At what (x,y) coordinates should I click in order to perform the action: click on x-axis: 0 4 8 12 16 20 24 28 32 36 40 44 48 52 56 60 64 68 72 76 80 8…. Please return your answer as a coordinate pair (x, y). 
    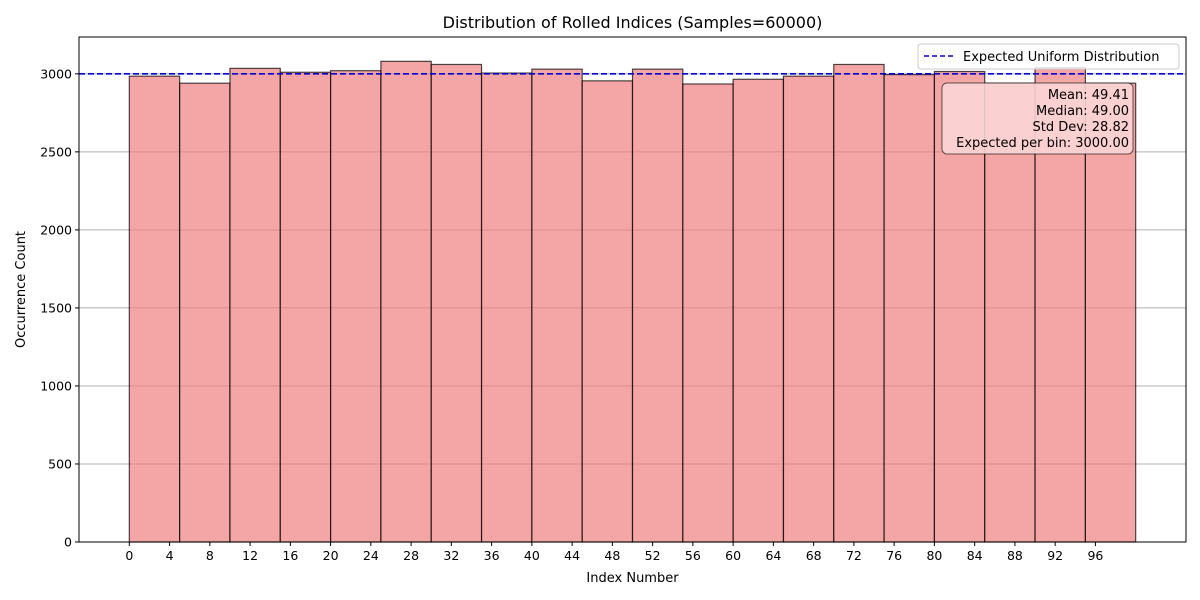
    Looking at the image, I should click on (614, 552).